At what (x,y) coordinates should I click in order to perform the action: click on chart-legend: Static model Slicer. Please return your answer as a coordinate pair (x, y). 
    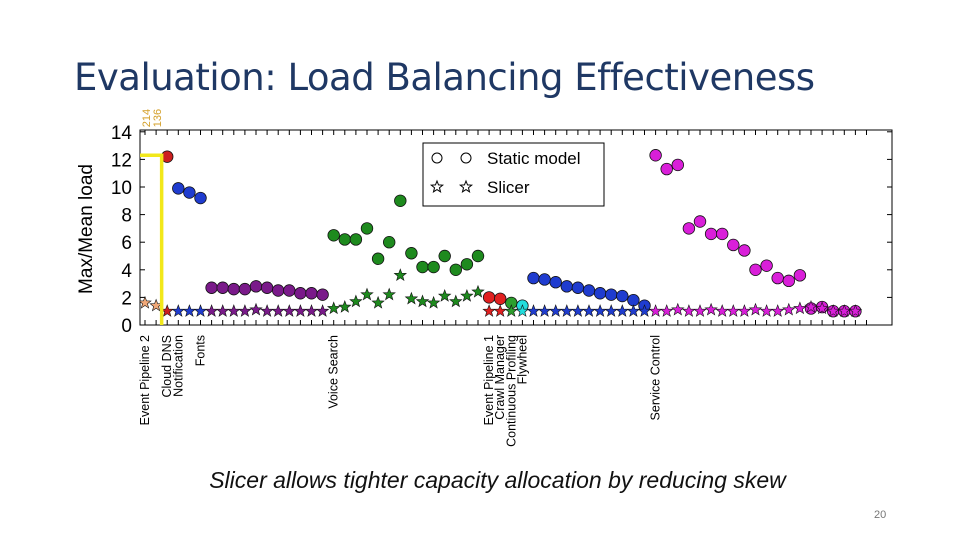
    Looking at the image, I should click on (513, 174).